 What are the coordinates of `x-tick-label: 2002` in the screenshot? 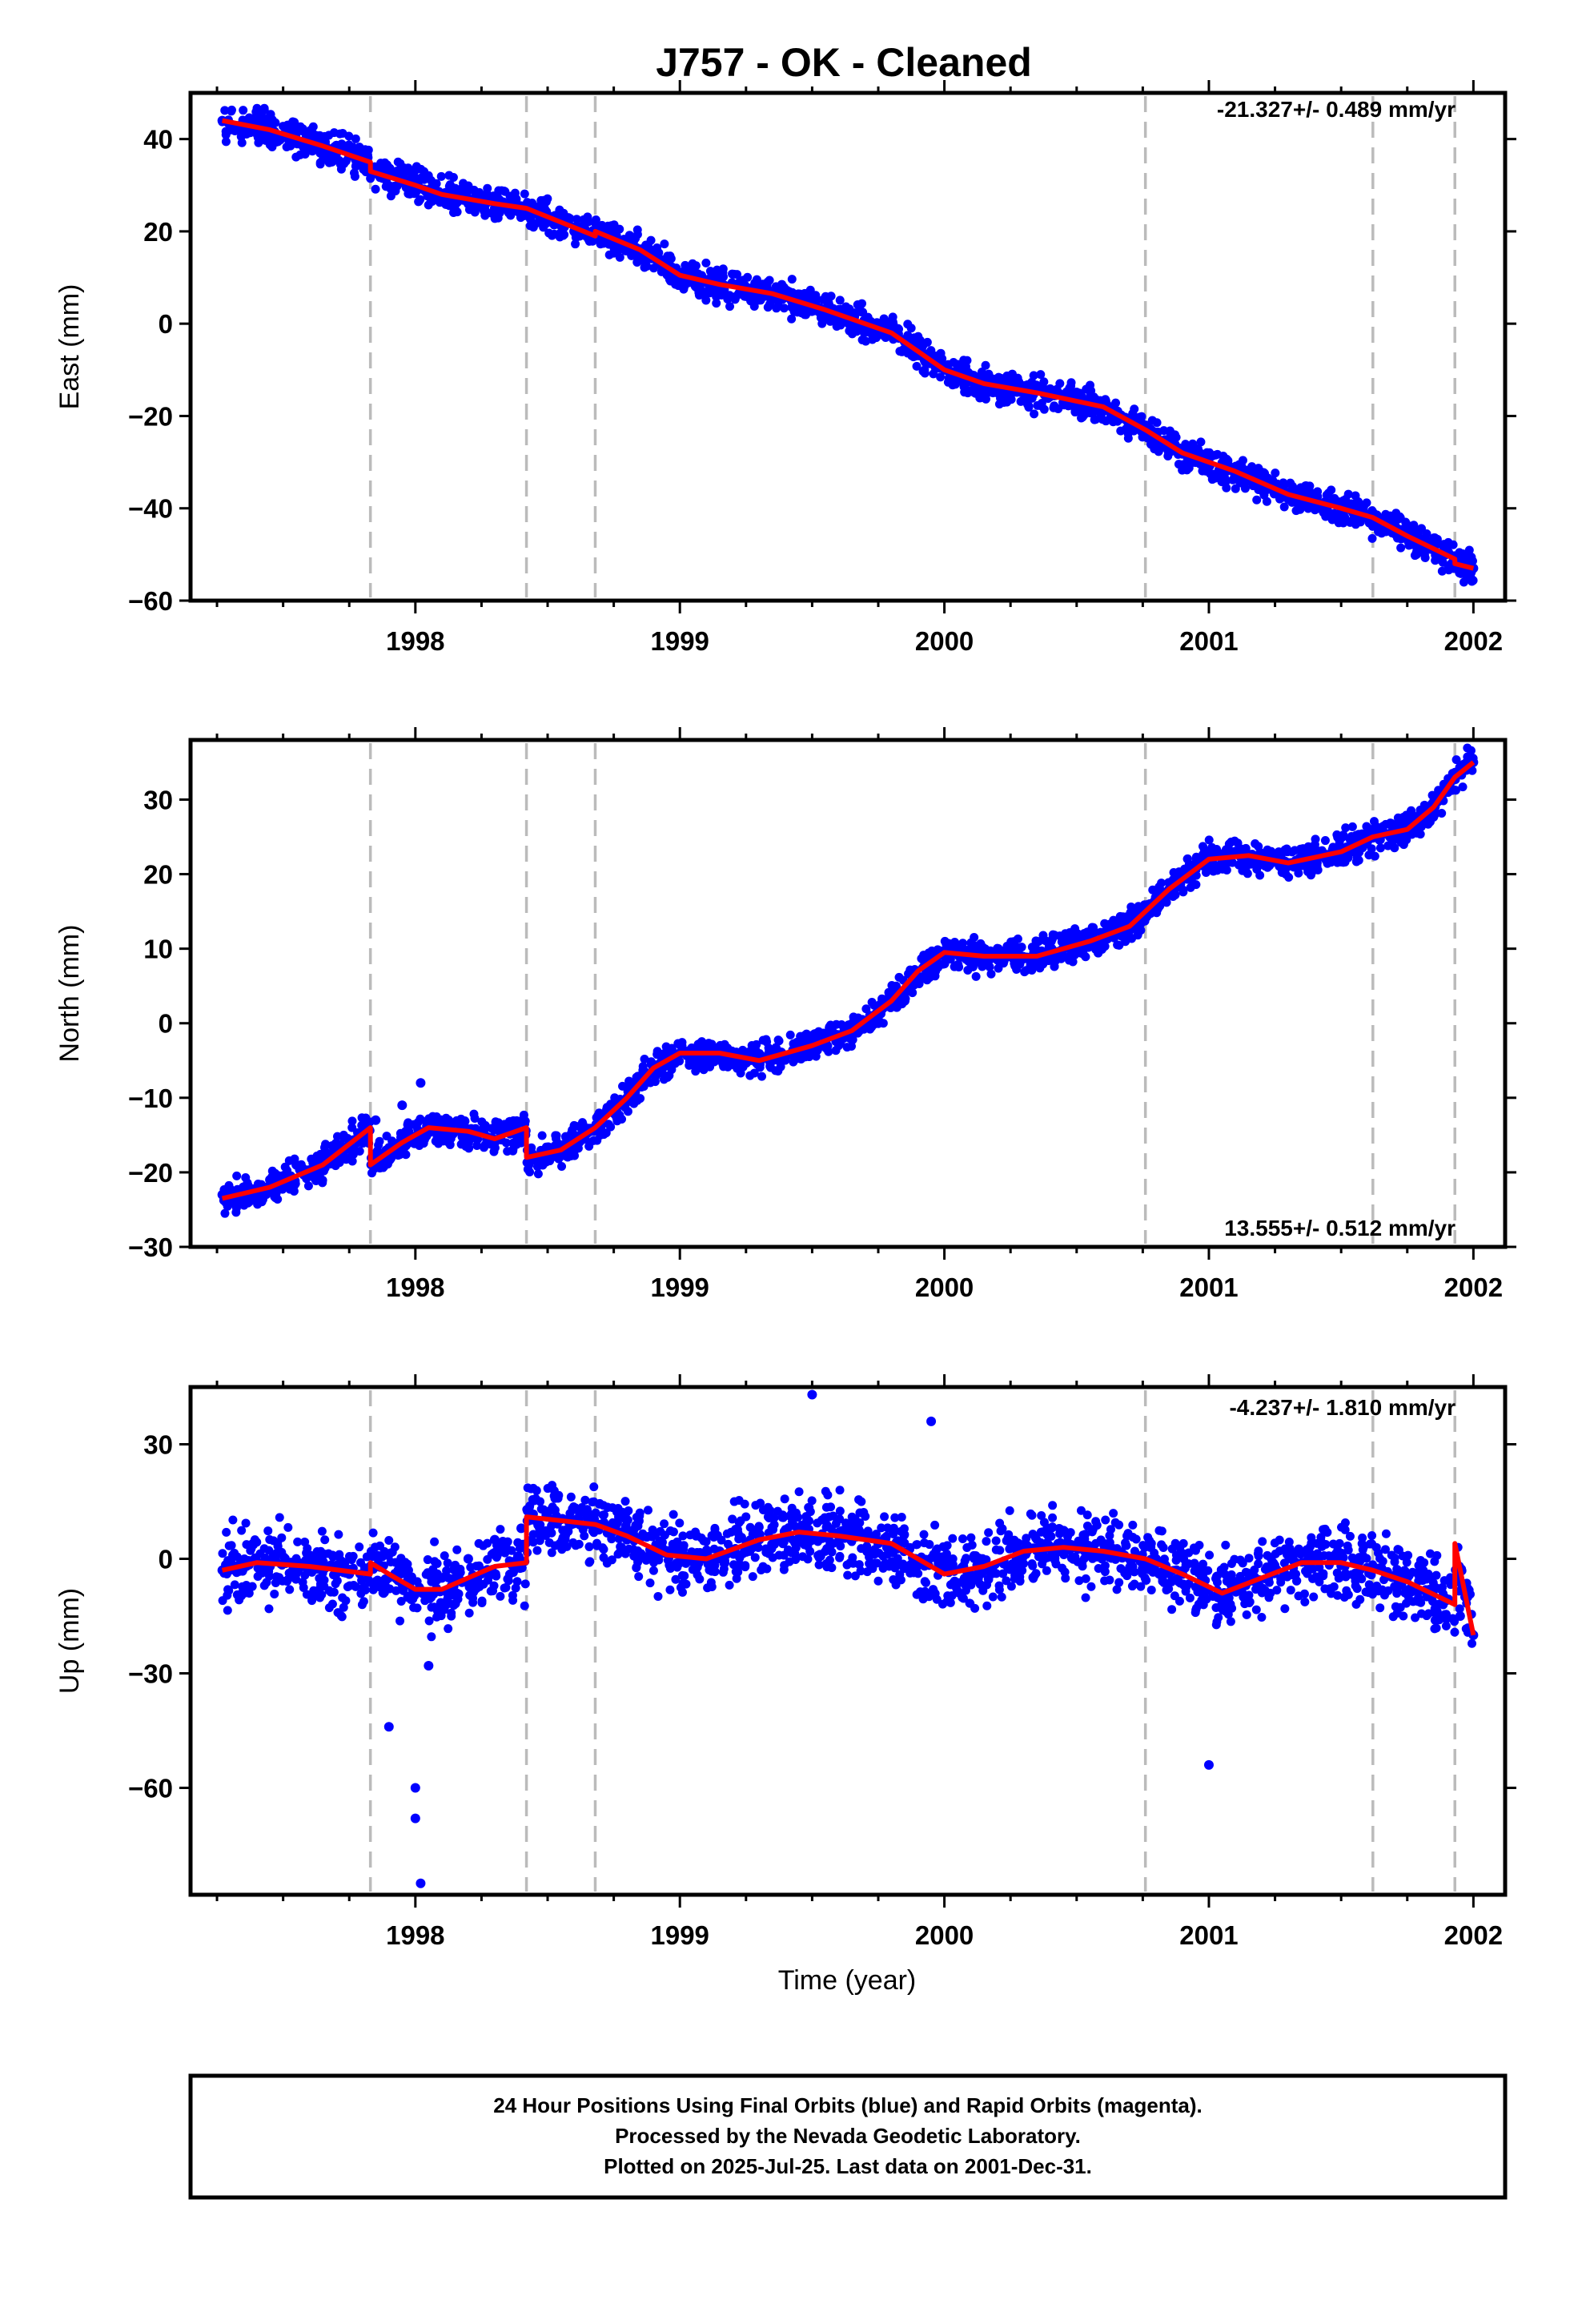 It's located at (1473, 641).